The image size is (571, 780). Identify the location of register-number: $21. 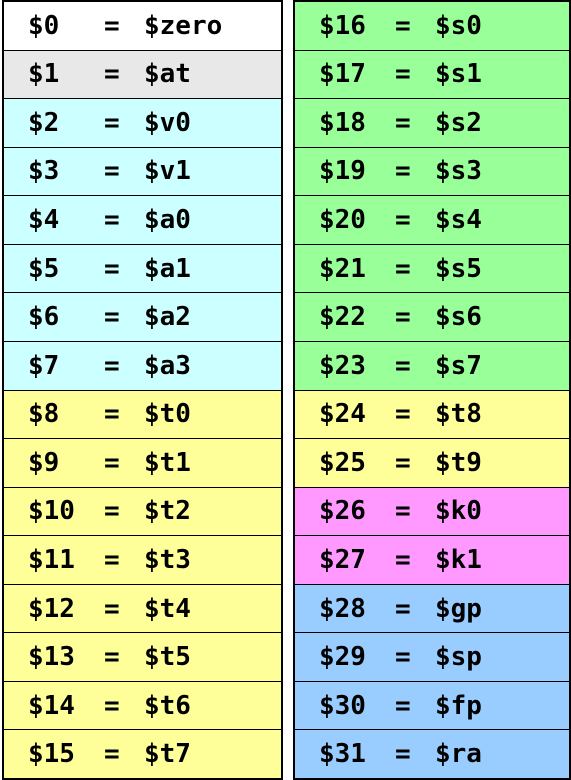
(342, 268).